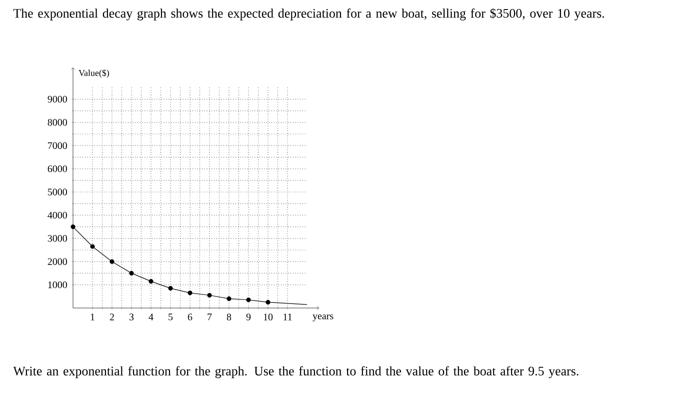 The image size is (696, 410). What do you see at coordinates (151, 317) in the screenshot?
I see `x-tick-label: 4` at bounding box center [151, 317].